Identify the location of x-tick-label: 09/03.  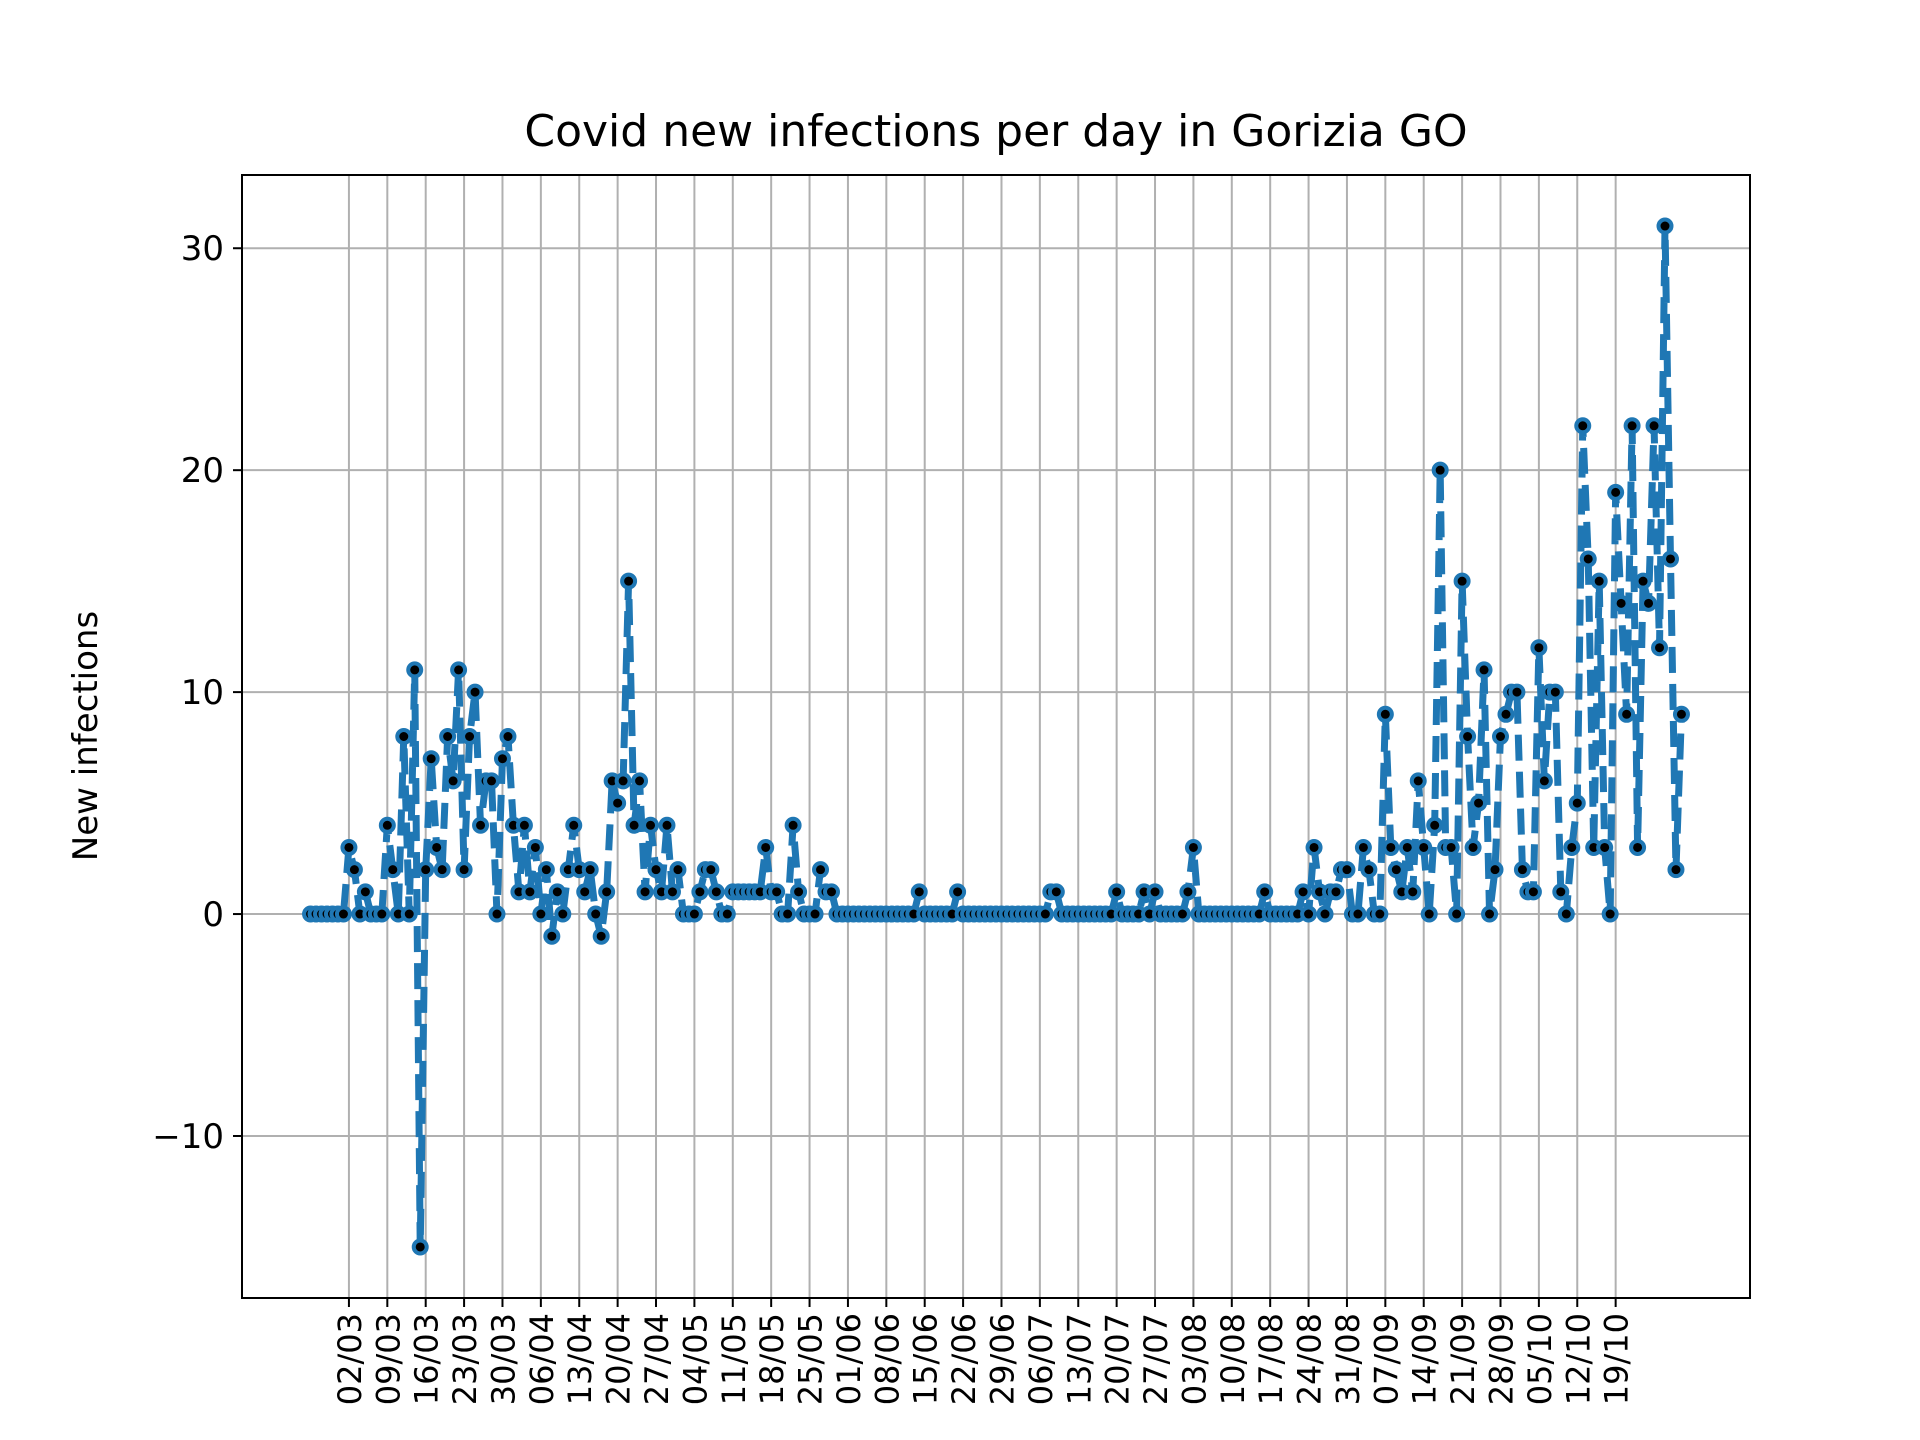
(388, 1359).